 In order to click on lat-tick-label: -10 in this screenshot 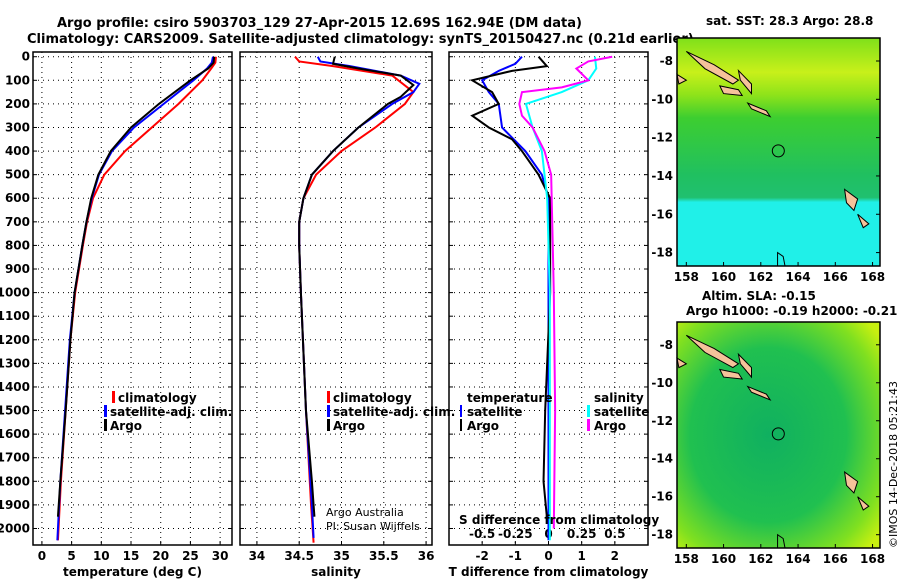, I will do `click(662, 383)`.